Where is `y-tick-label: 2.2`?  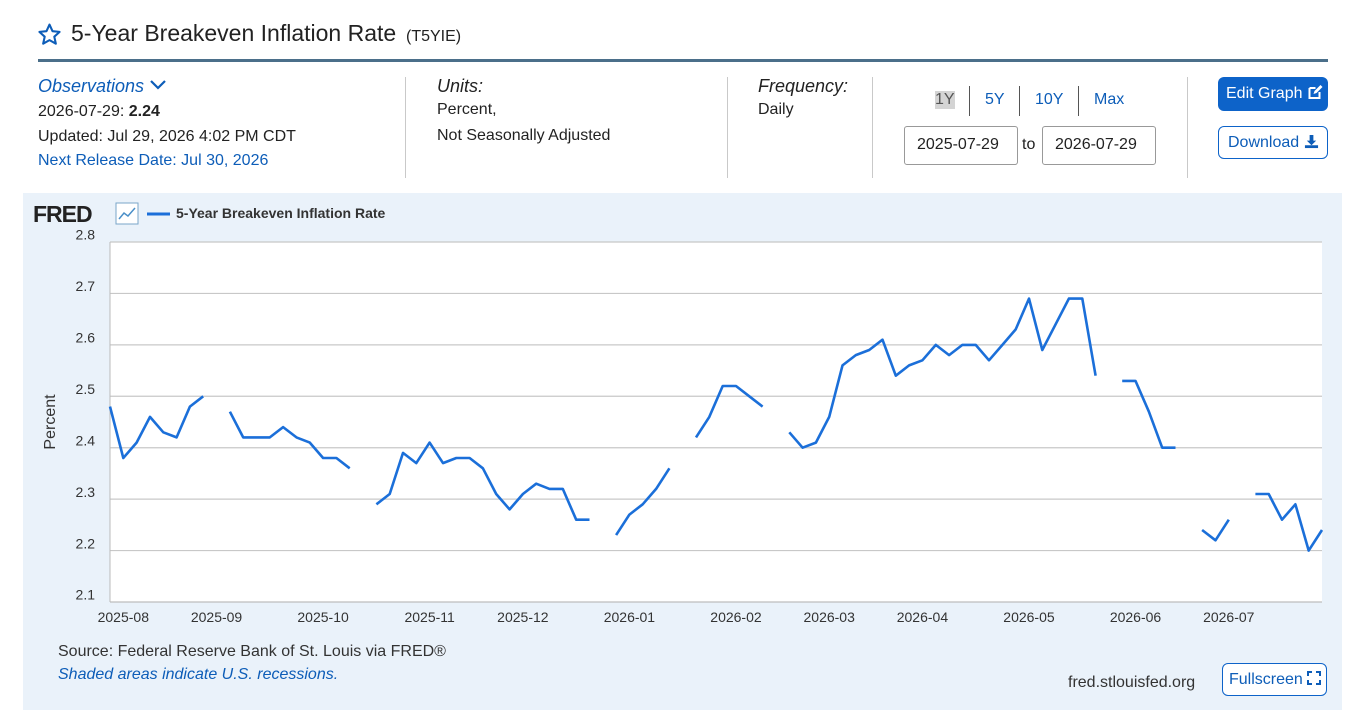
y-tick-label: 2.2 is located at coordinates (86, 543).